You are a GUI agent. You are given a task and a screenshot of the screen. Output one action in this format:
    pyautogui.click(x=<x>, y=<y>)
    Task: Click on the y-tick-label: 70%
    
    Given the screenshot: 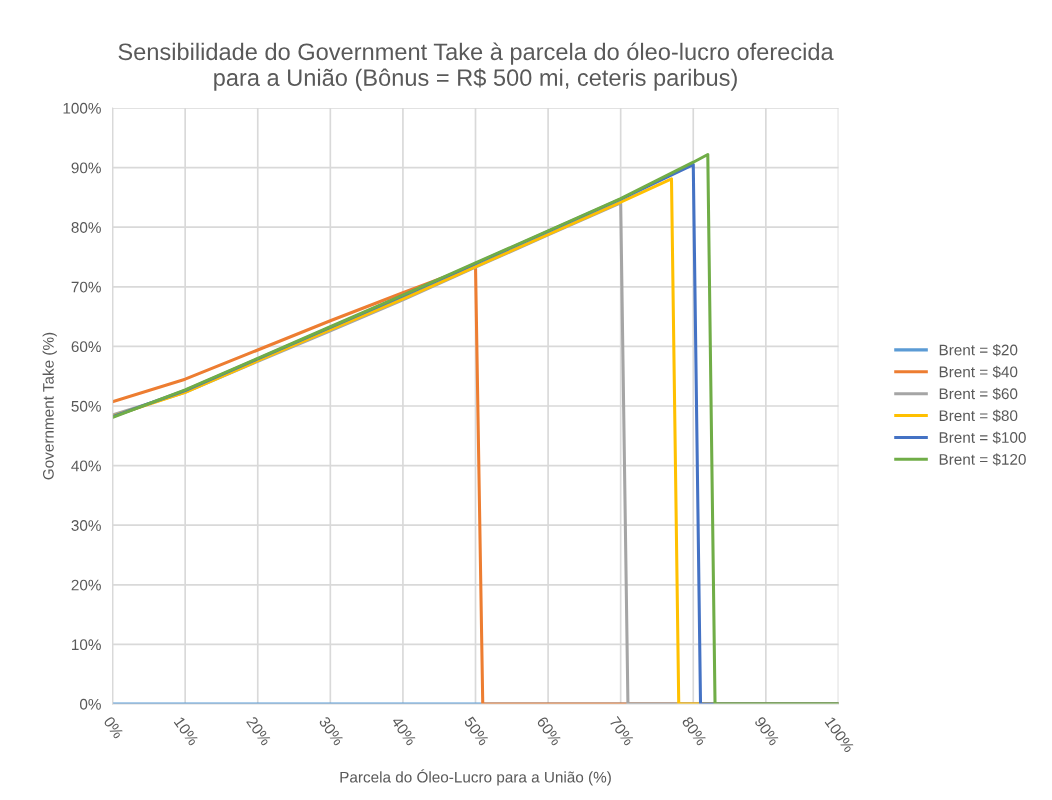 What is the action you would take?
    pyautogui.click(x=86, y=287)
    